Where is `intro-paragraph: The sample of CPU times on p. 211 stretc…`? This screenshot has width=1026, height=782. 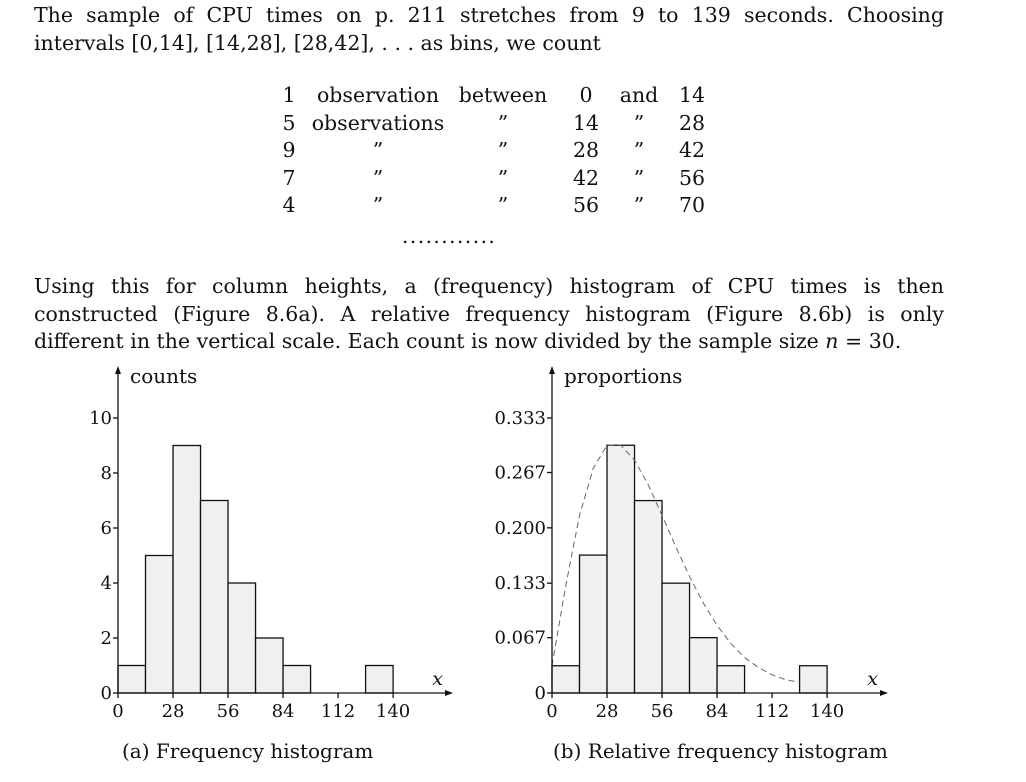 intro-paragraph: The sample of CPU times on p. 211 stretc… is located at coordinates (489, 29).